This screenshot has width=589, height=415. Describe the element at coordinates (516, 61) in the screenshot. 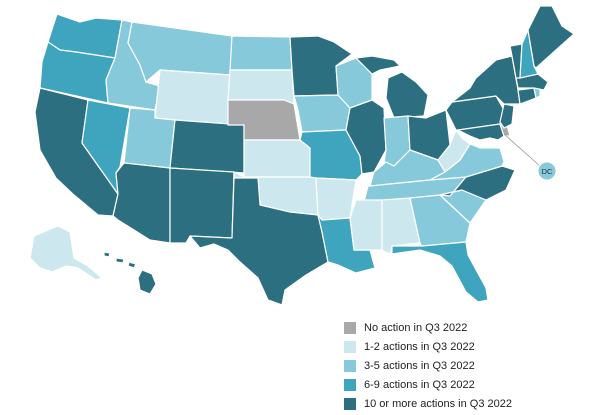

I see `state-vt` at that location.